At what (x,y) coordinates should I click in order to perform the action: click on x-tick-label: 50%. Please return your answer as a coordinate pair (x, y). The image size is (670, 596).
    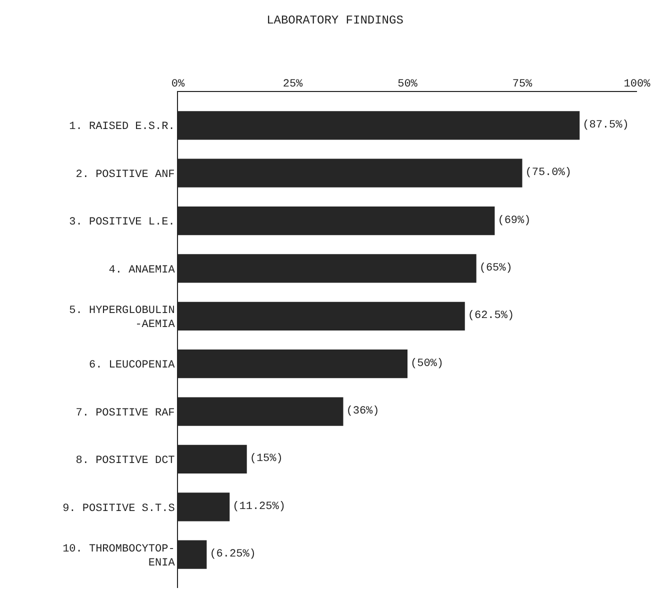
    Looking at the image, I should click on (408, 84).